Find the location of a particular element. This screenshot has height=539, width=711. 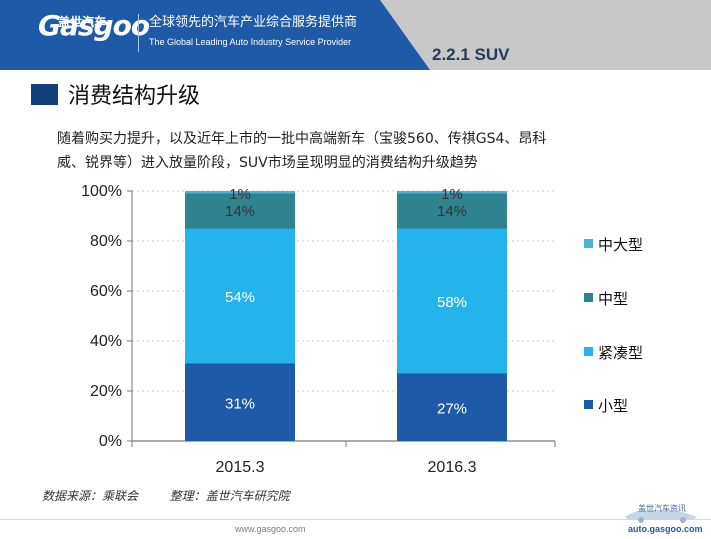

bar-segment-2016.3-小型 is located at coordinates (452, 407).